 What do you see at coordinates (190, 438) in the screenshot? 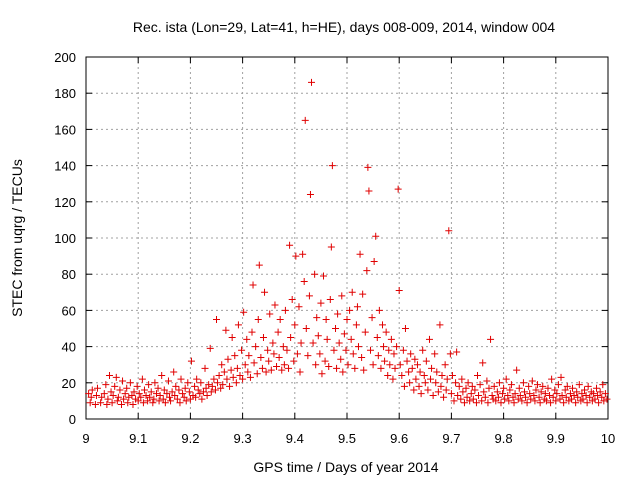
I see `x-tick-label: 9.2` at bounding box center [190, 438].